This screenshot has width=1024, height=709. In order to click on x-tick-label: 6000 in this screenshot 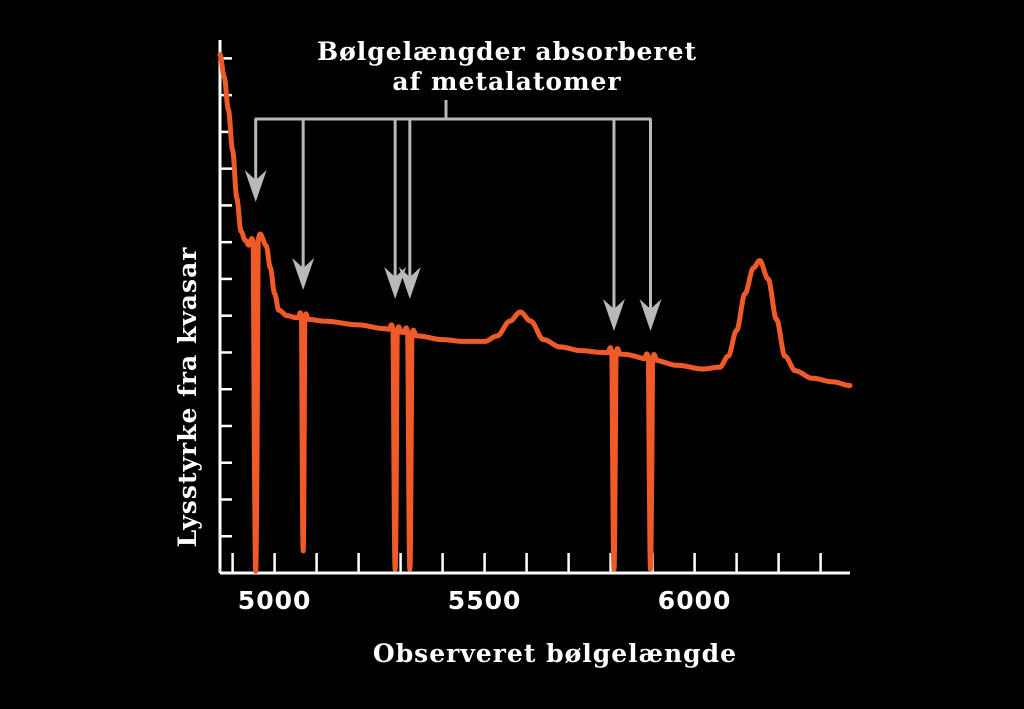, I will do `click(695, 600)`.